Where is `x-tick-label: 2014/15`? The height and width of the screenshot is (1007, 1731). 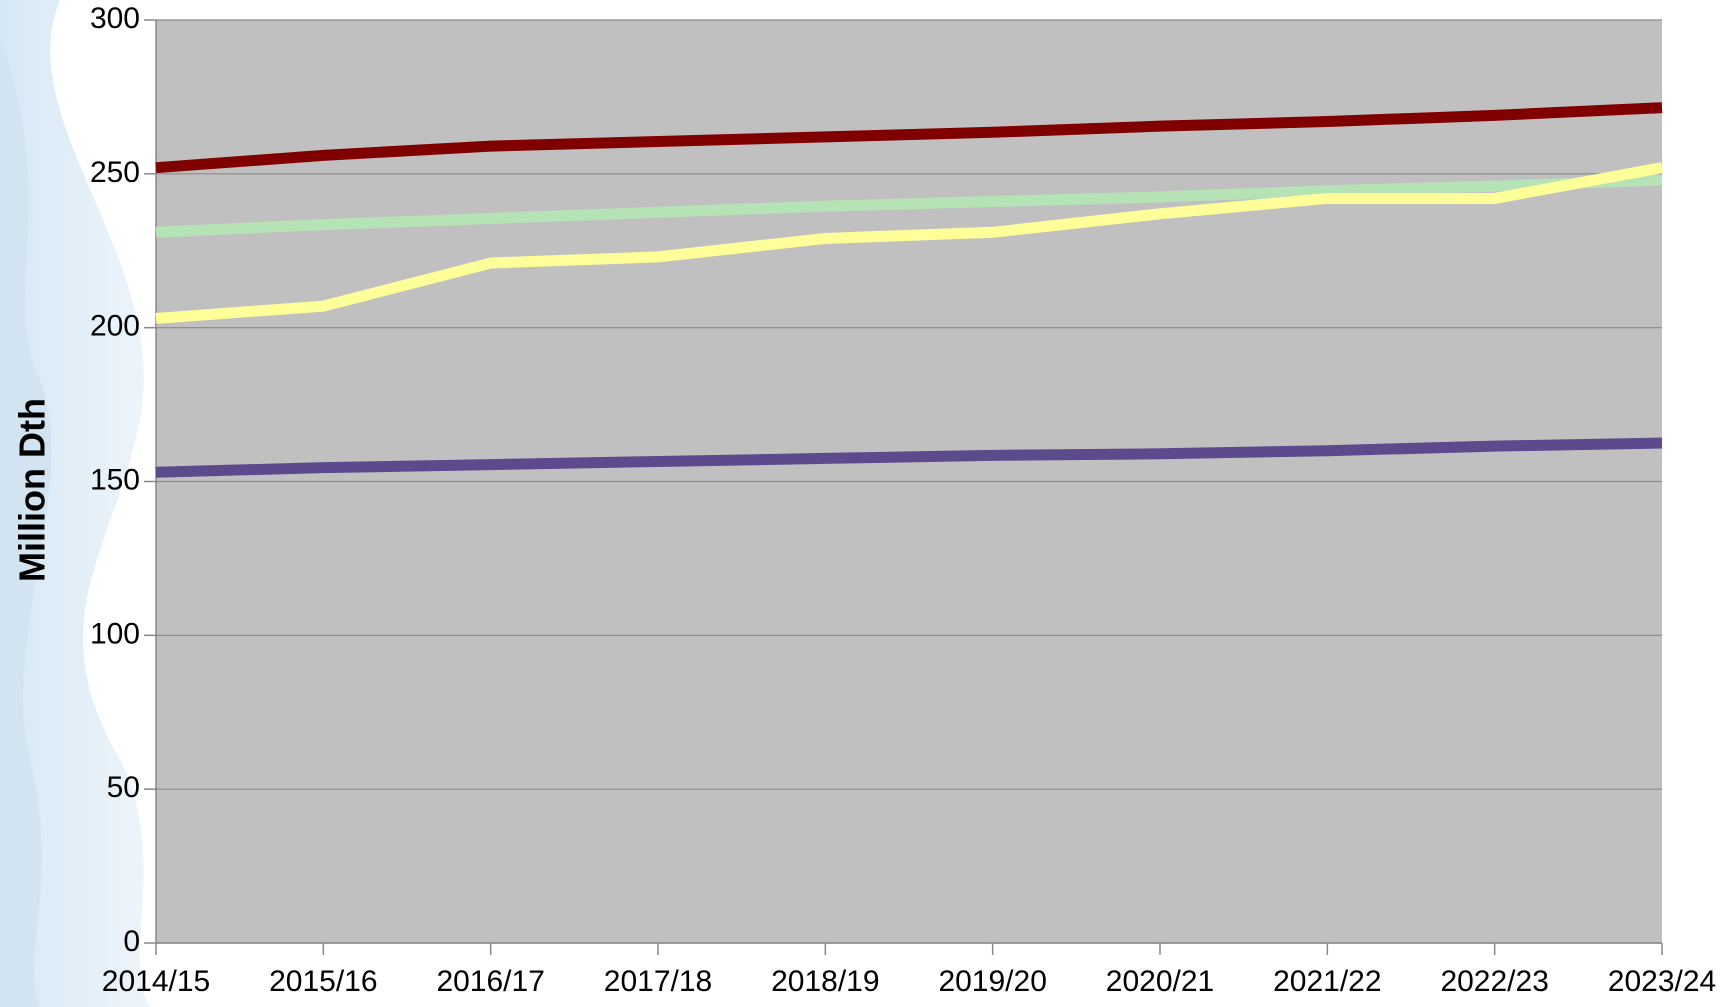 x-tick-label: 2014/15 is located at coordinates (156, 981).